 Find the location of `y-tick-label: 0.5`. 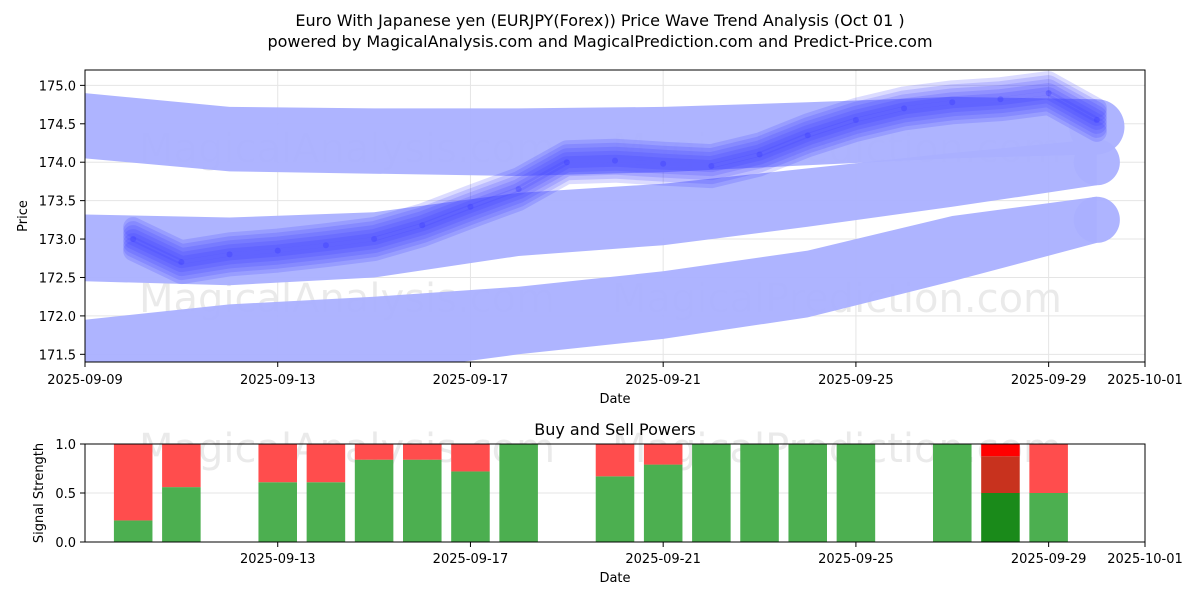

y-tick-label: 0.5 is located at coordinates (65, 494).